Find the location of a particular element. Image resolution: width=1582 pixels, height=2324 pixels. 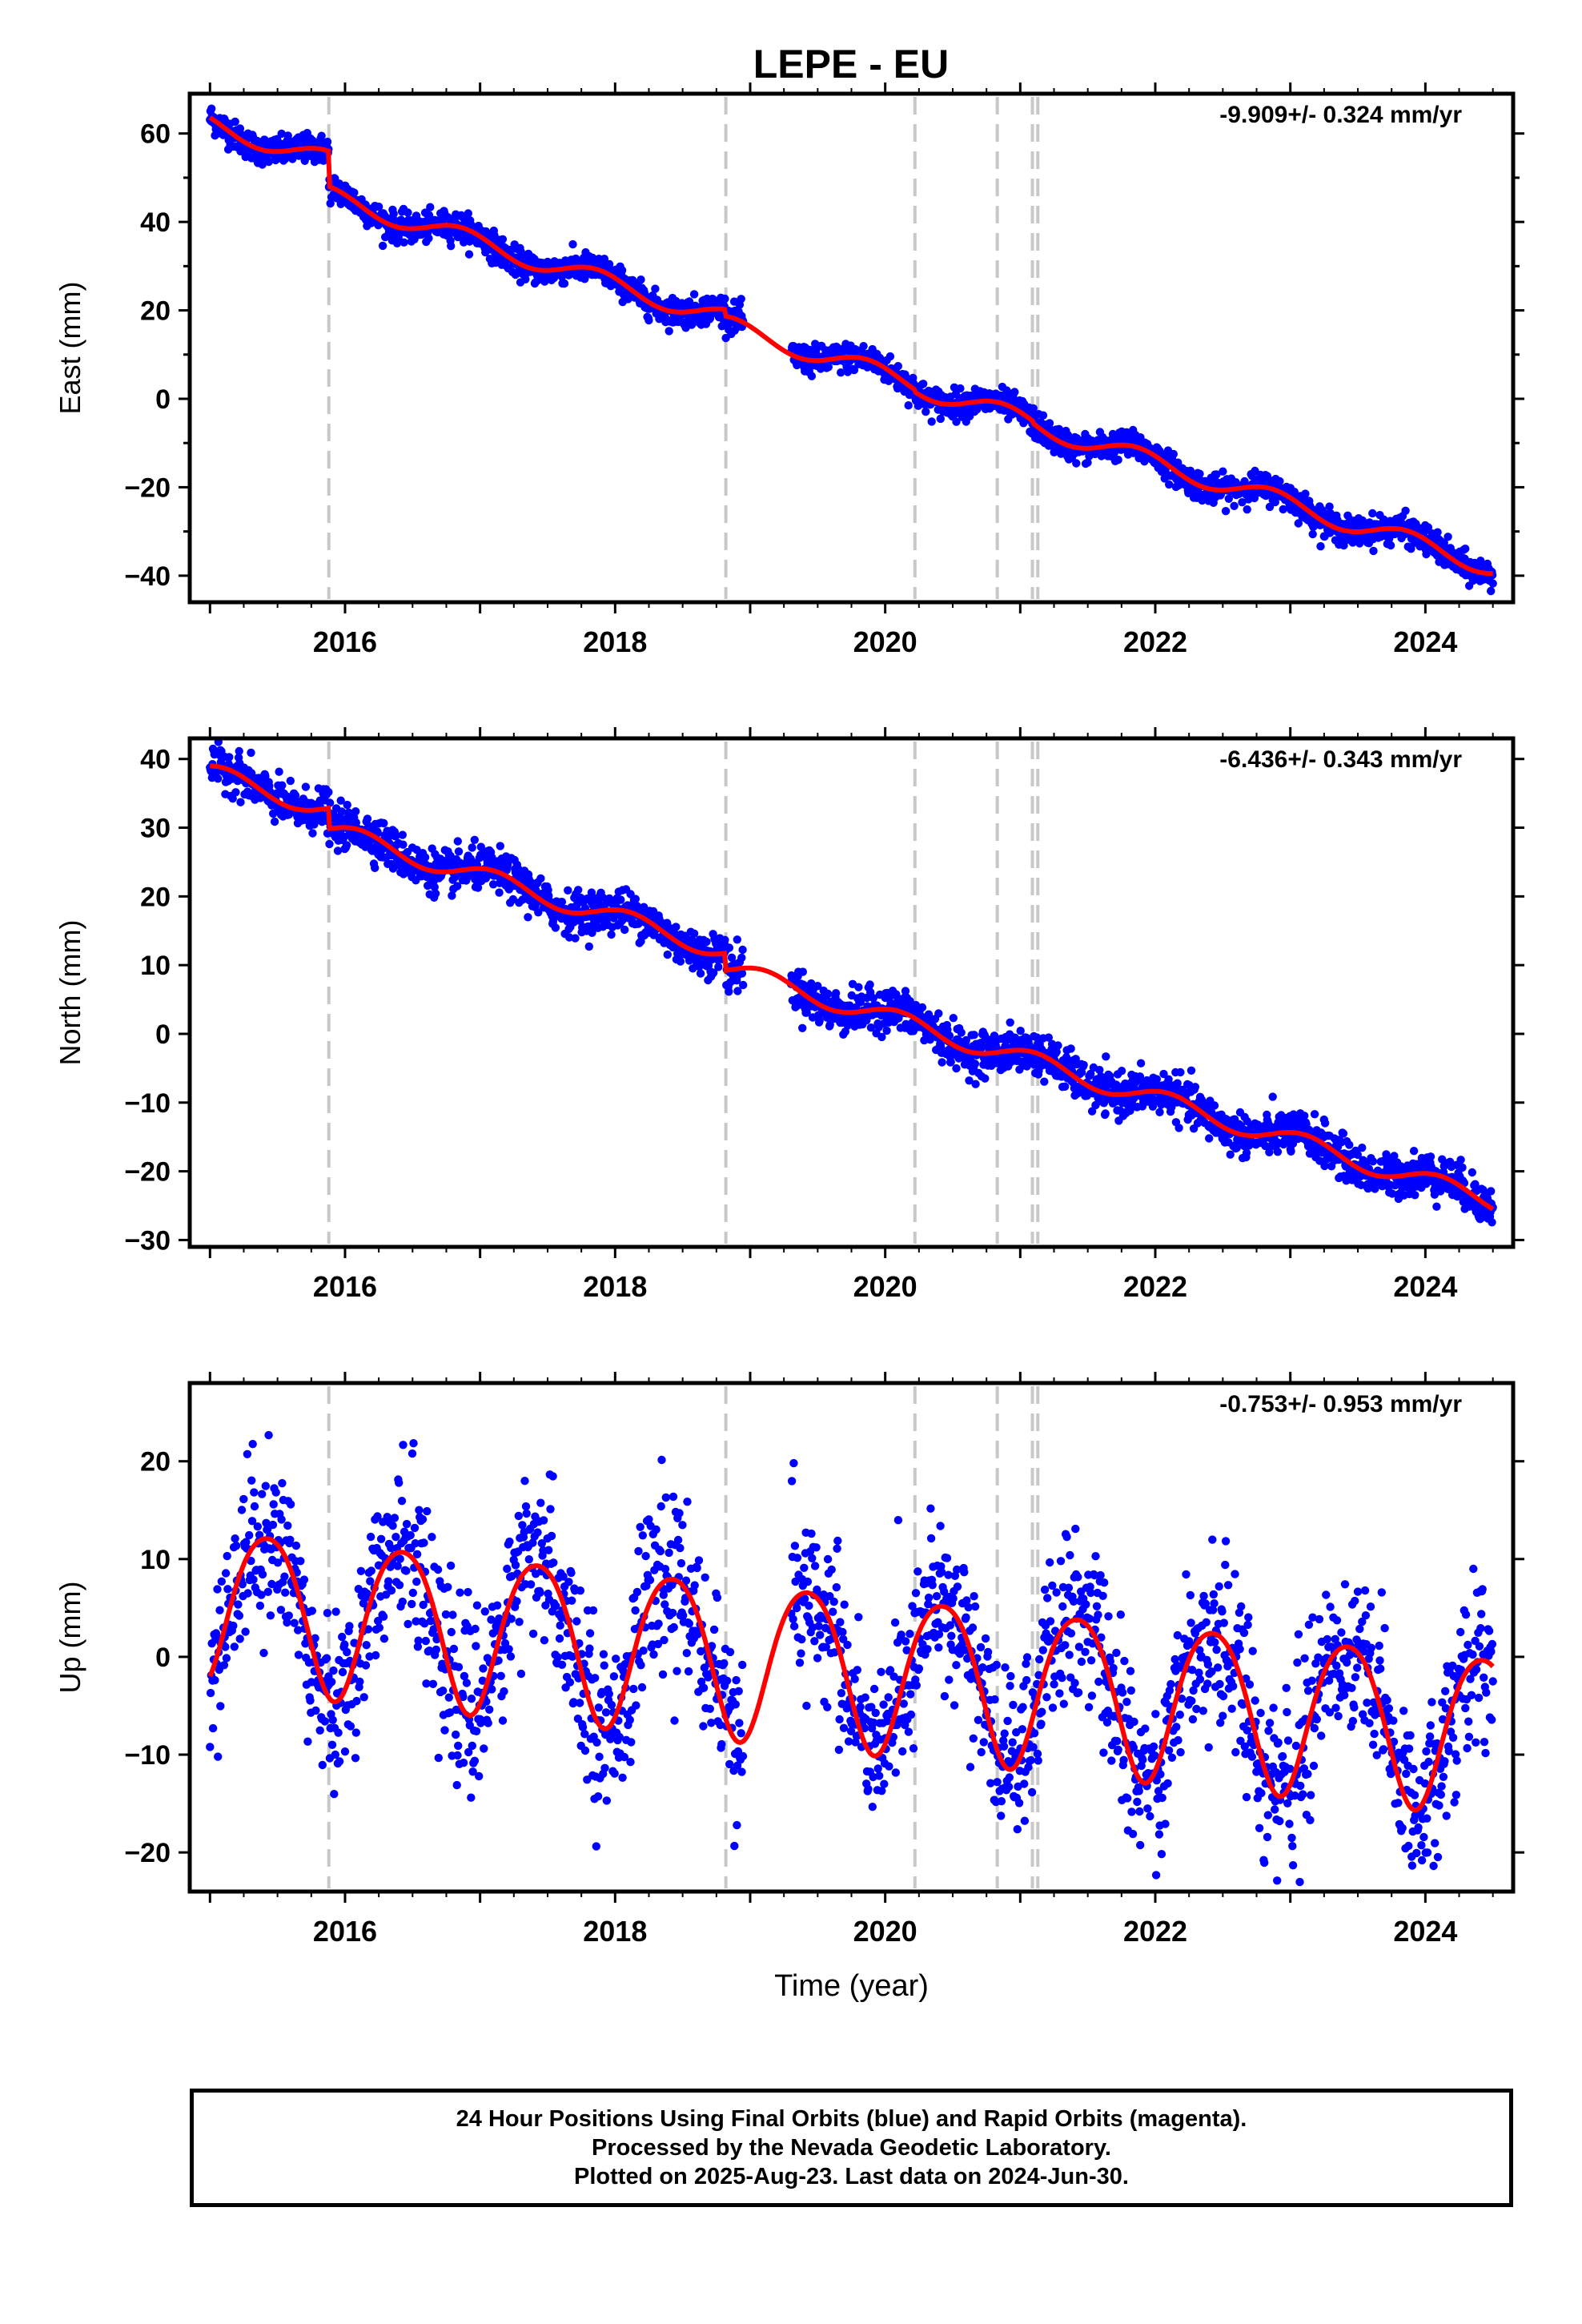

x-tick-label: 2018 is located at coordinates (615, 641).